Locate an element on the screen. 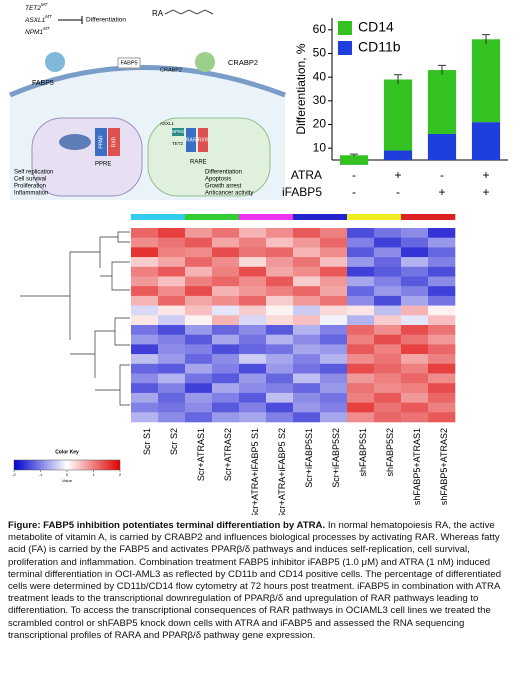 Image resolution: width=520 pixels, height=693 pixels. membrane is located at coordinates (147, 81).